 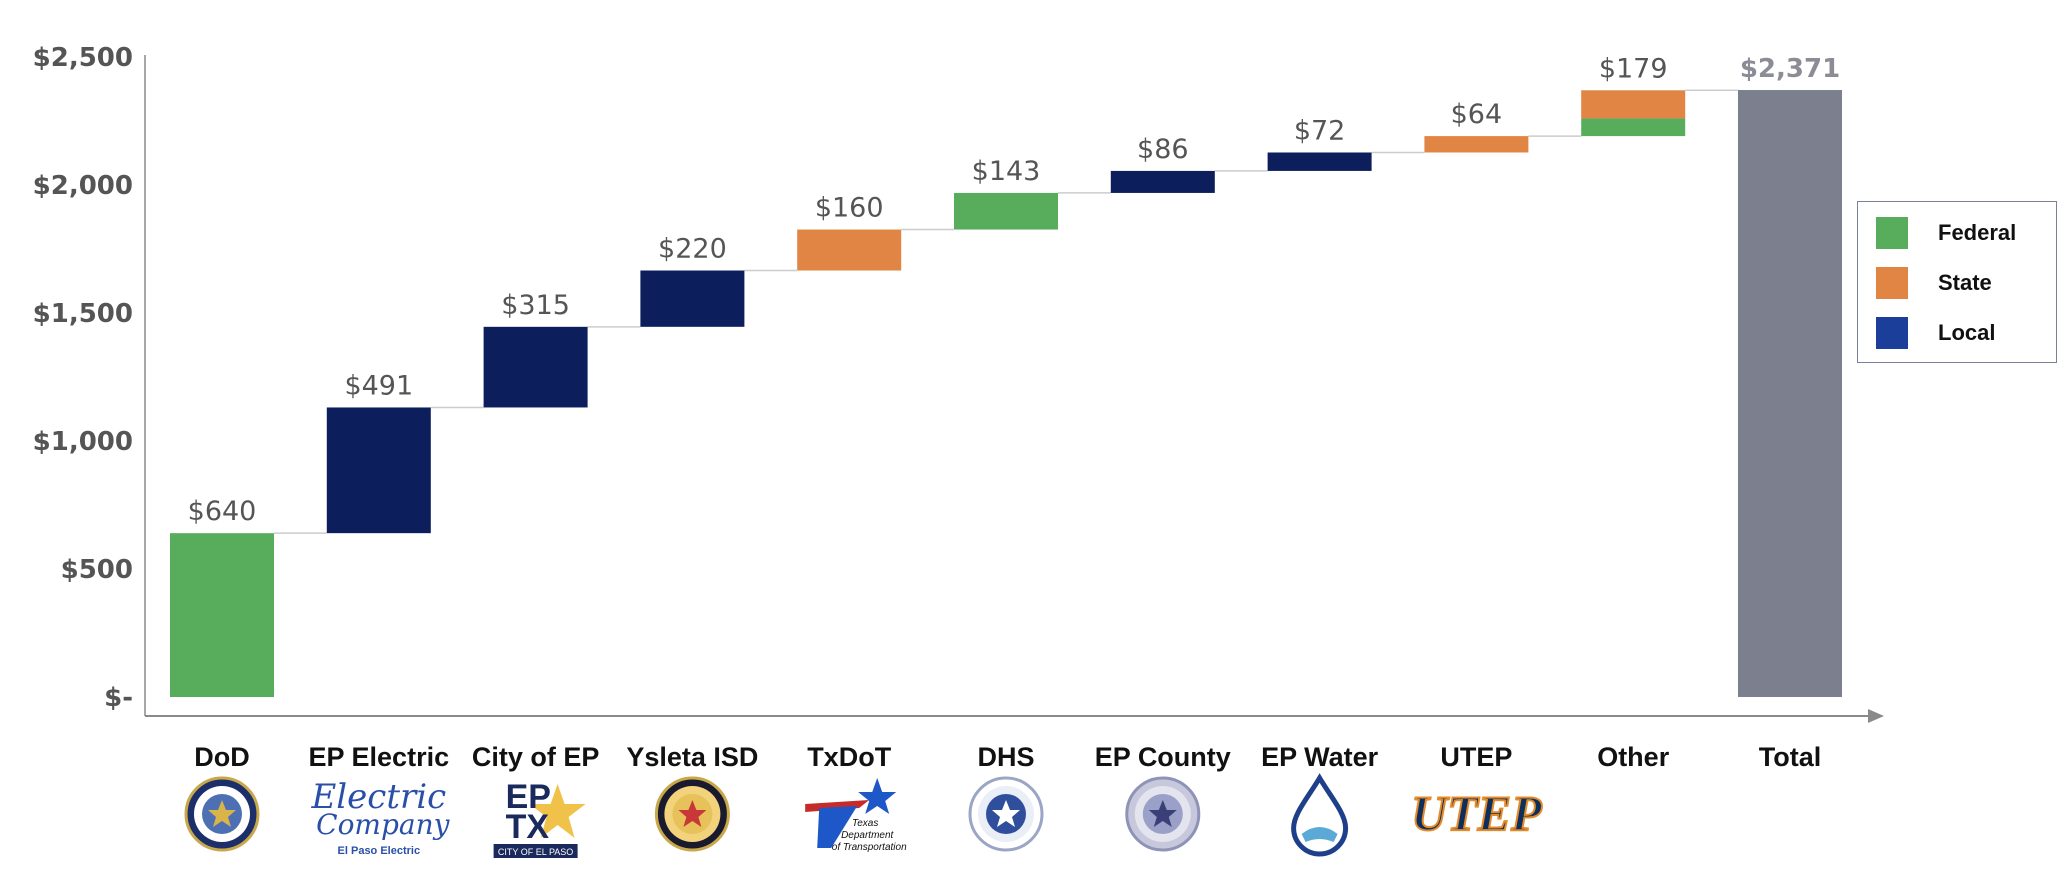 What do you see at coordinates (1163, 149) in the screenshot?
I see `value-label-ep-county: $86` at bounding box center [1163, 149].